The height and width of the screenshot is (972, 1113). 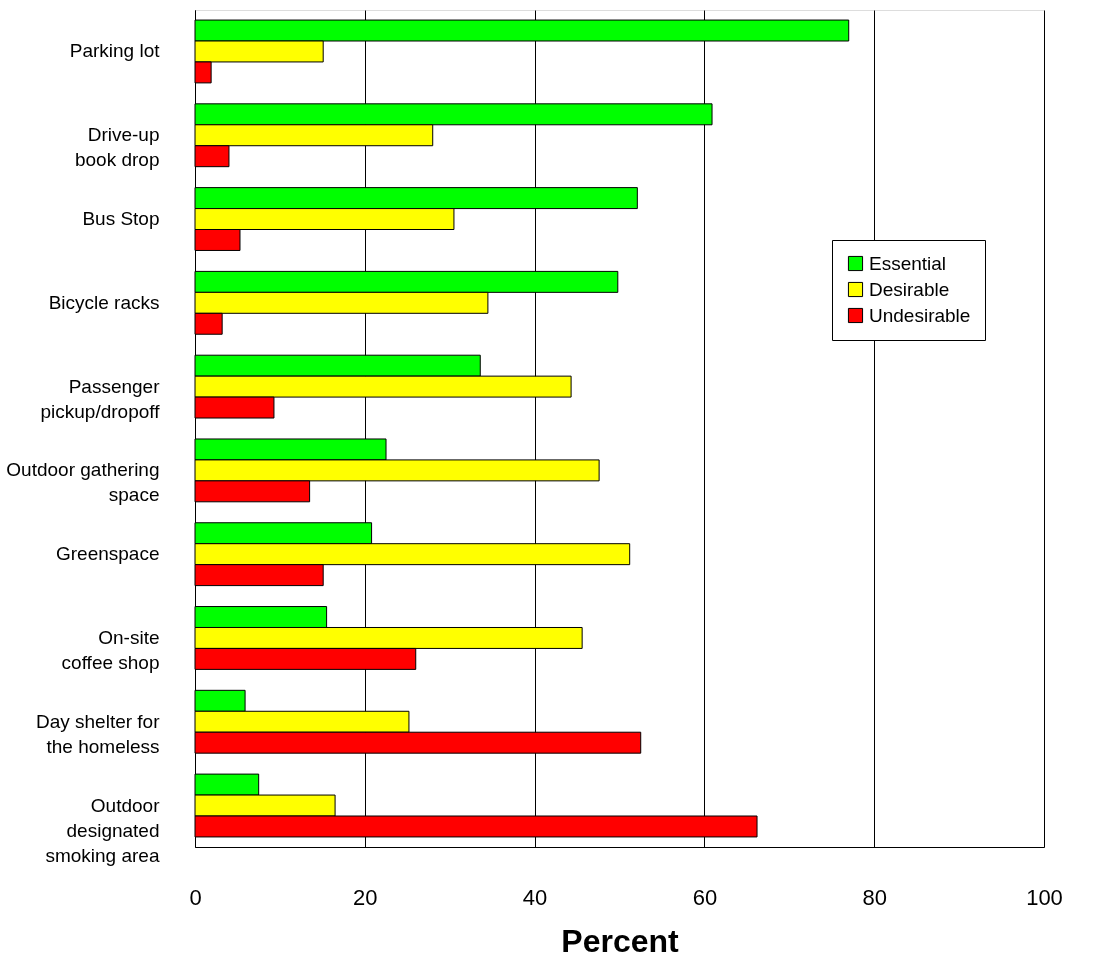 I want to click on x-axis-title: Percent, so click(x=620, y=940).